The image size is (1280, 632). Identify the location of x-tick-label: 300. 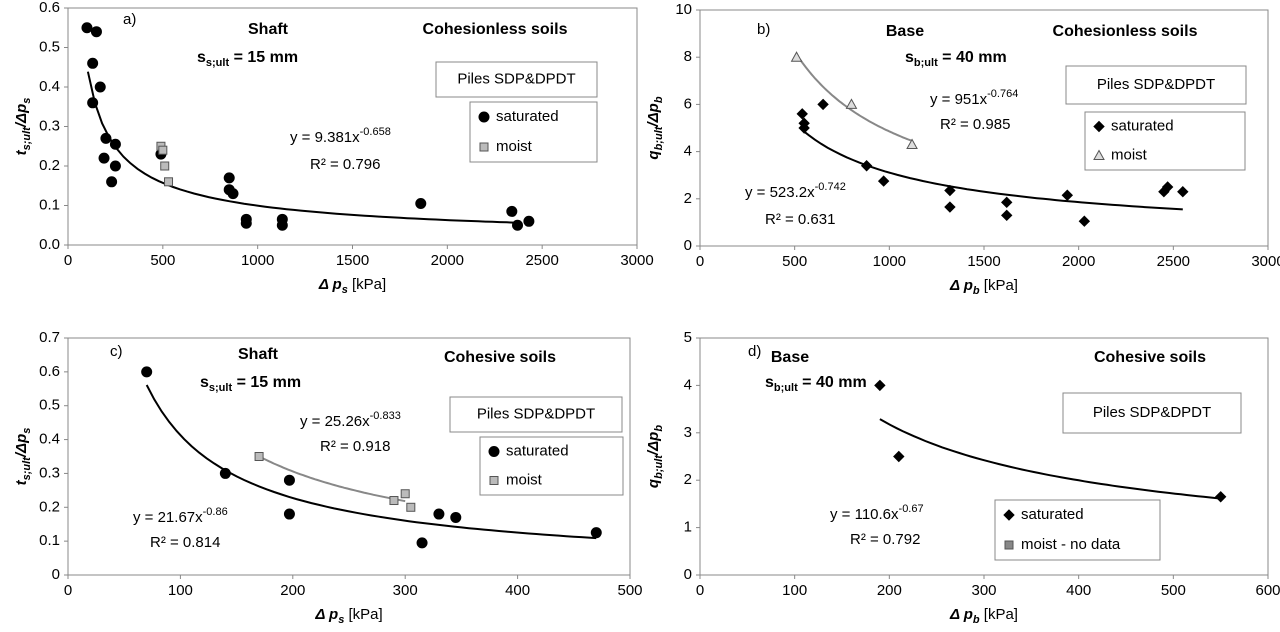
(405, 590).